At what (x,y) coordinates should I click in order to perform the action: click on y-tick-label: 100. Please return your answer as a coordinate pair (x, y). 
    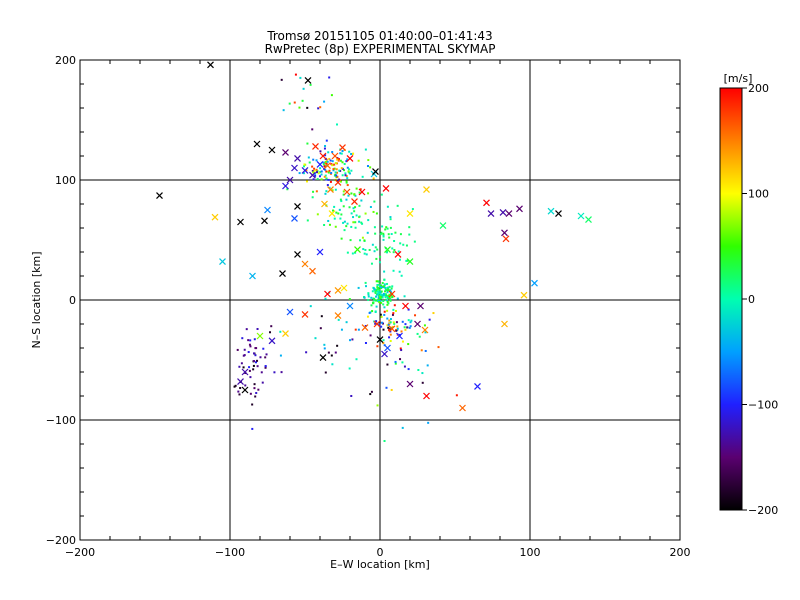
    Looking at the image, I should click on (65, 180).